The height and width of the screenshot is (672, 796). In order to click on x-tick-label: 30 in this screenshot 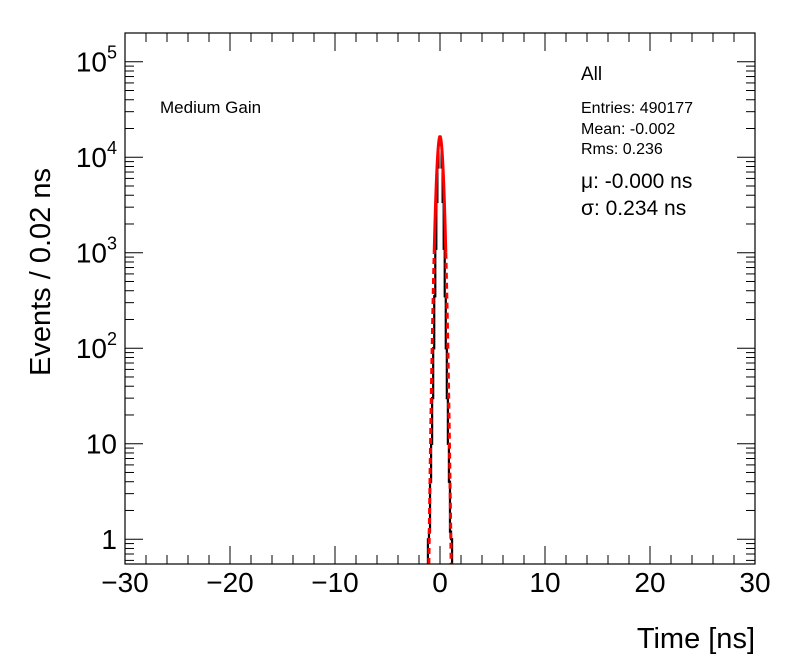, I will do `click(754, 582)`.